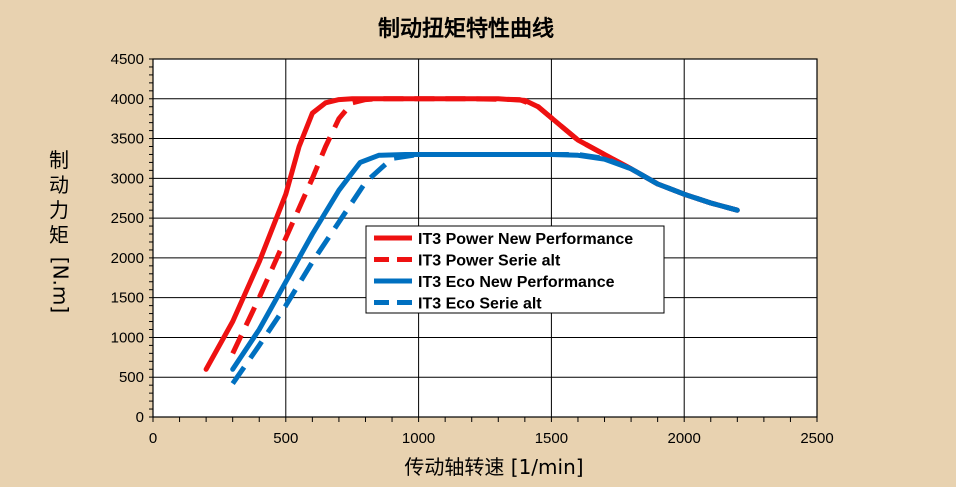 This screenshot has height=487, width=956. Describe the element at coordinates (59, 235) in the screenshot. I see `y-axis-label-char-3: 矩` at that location.